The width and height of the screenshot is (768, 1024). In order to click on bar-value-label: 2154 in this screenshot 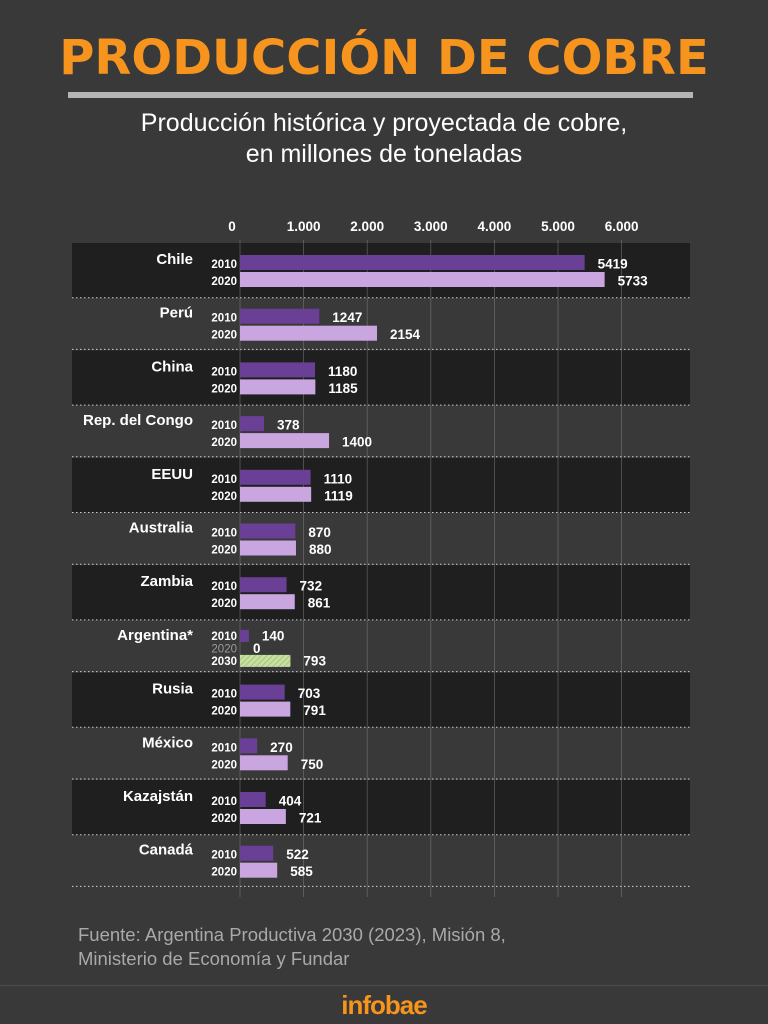, I will do `click(405, 334)`.